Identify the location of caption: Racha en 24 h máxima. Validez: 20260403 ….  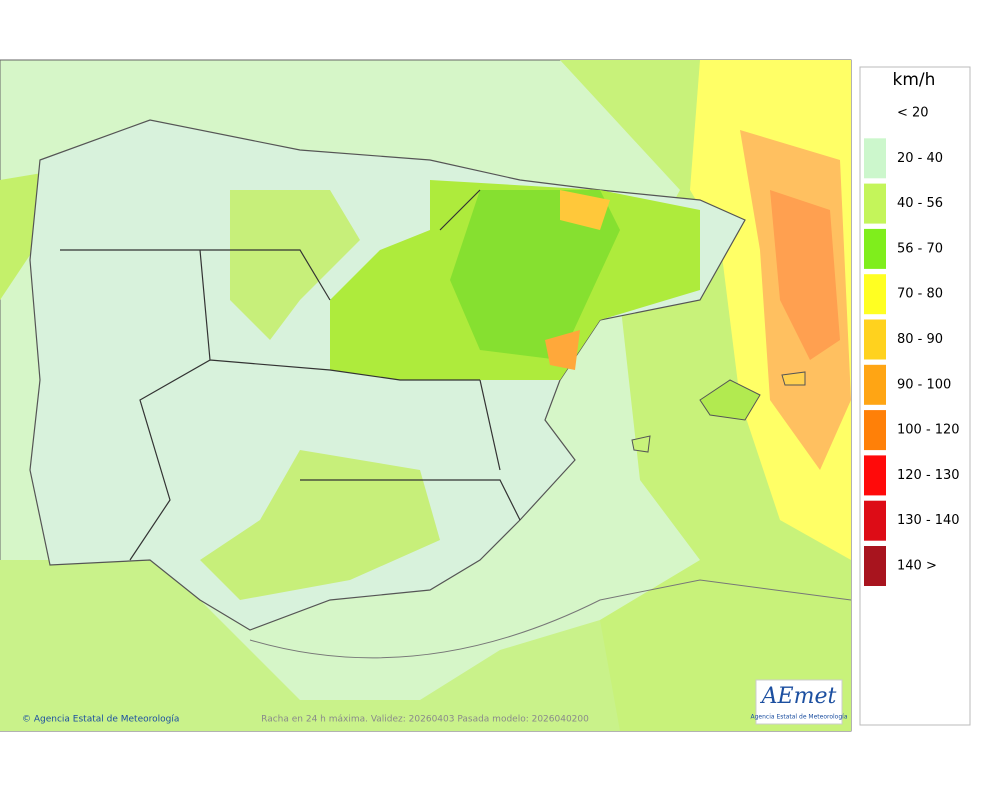
(425, 720).